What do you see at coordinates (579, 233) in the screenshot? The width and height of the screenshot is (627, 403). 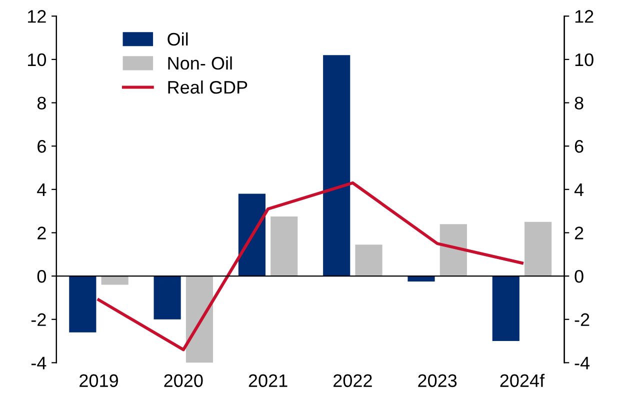 I see `y2-tick-label: 2` at bounding box center [579, 233].